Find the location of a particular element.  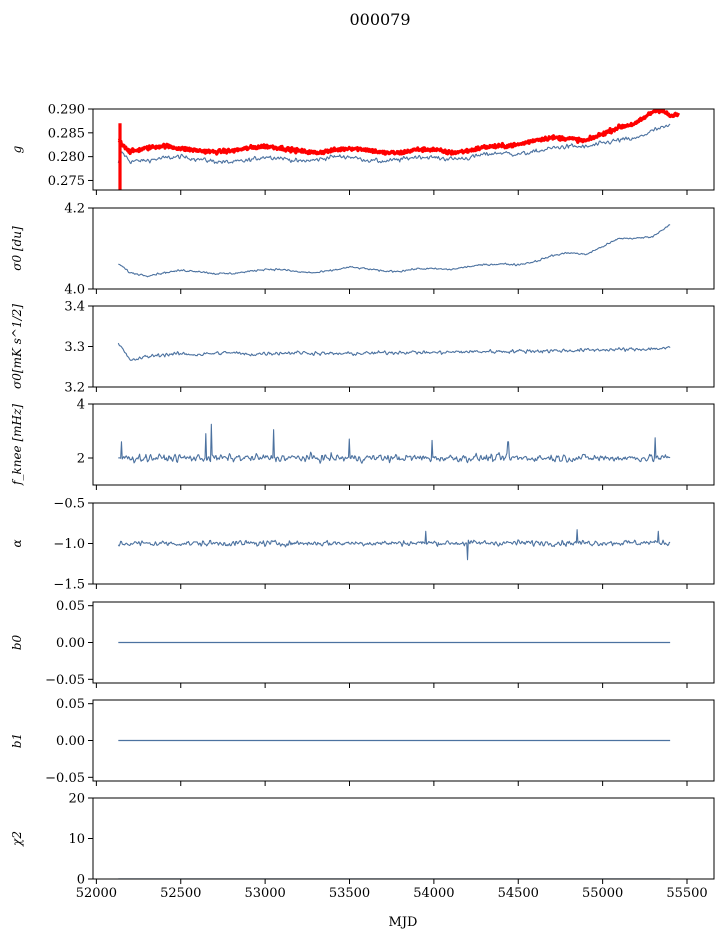

plot-area-g is located at coordinates (399, 149).